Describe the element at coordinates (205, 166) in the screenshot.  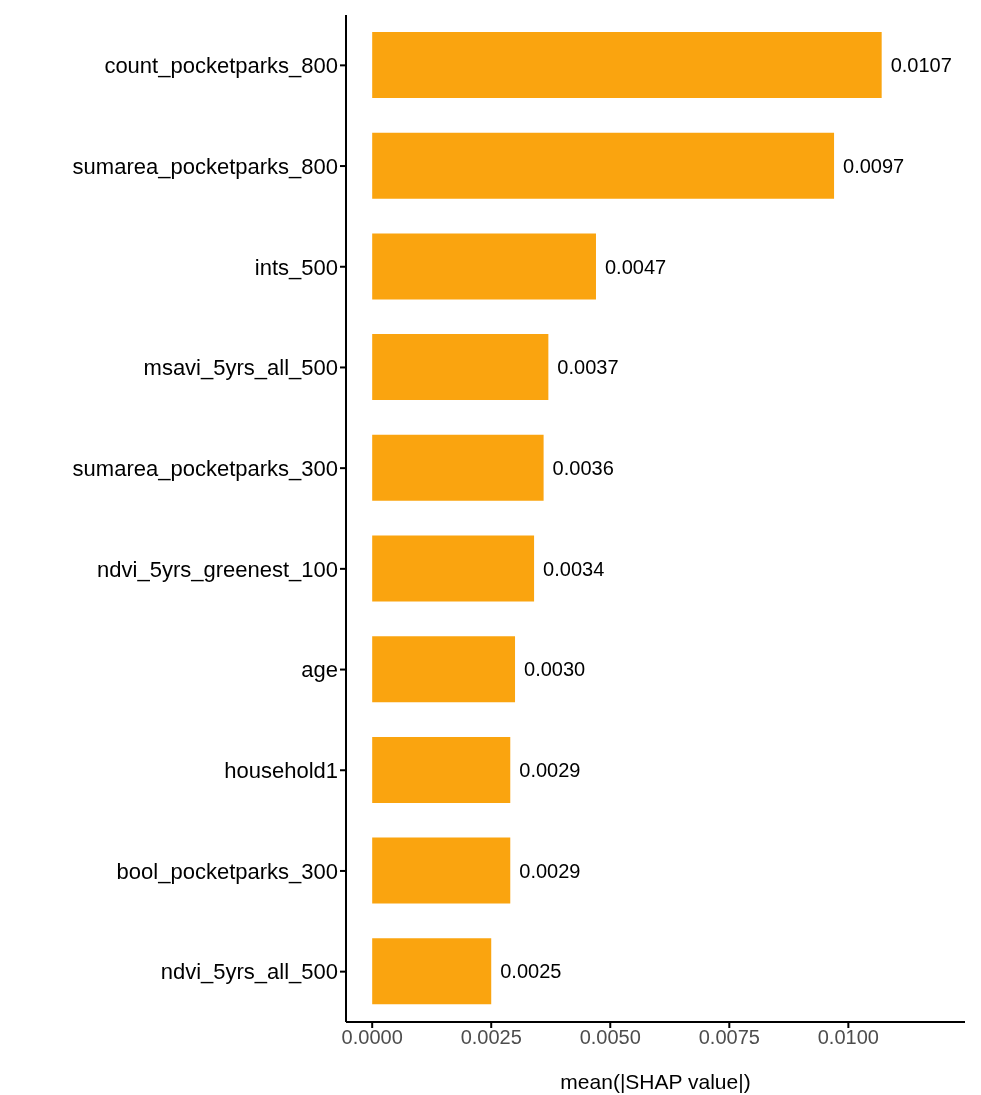
I see `y-tick-label: sumarea_pocketparks_800` at that location.